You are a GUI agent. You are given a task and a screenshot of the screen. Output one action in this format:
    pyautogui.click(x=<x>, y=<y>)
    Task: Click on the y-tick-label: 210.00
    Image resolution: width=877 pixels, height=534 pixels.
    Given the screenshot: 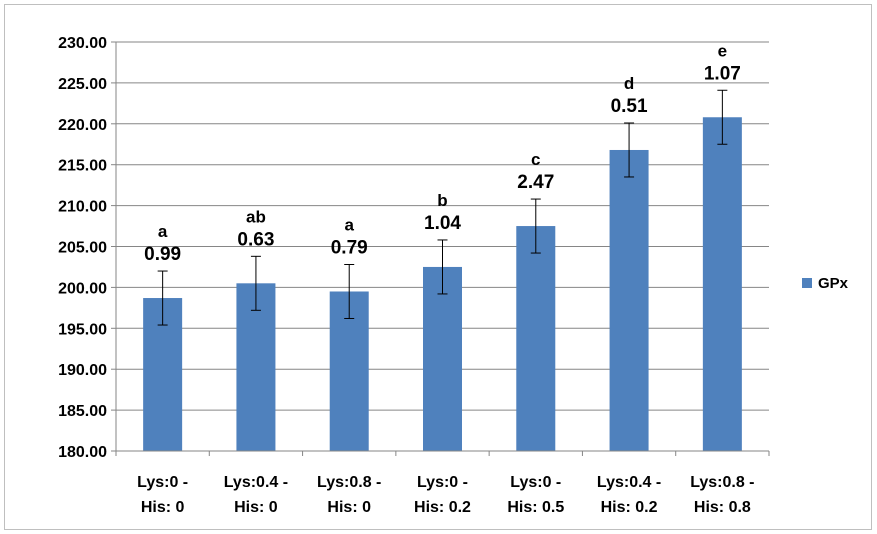 What is the action you would take?
    pyautogui.click(x=82, y=207)
    